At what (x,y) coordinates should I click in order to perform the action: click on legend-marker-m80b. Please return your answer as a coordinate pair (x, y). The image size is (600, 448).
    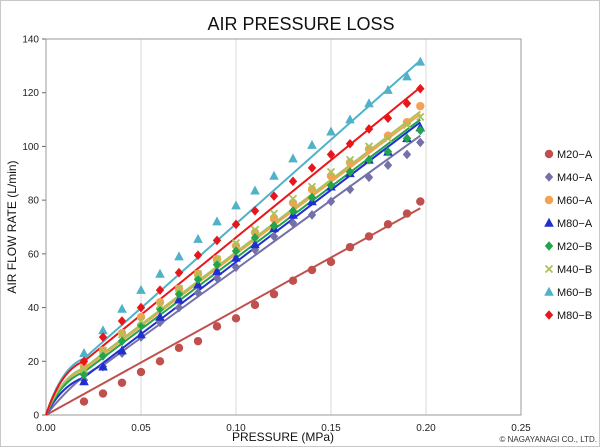
    Looking at the image, I should click on (549, 315).